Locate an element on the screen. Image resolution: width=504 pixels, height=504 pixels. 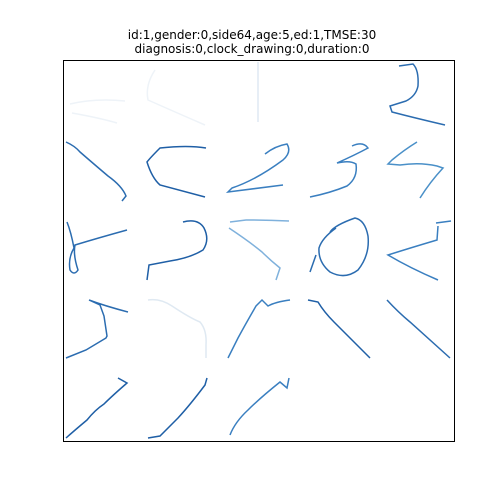
stroke-r2c3 is located at coordinates (257, 168).